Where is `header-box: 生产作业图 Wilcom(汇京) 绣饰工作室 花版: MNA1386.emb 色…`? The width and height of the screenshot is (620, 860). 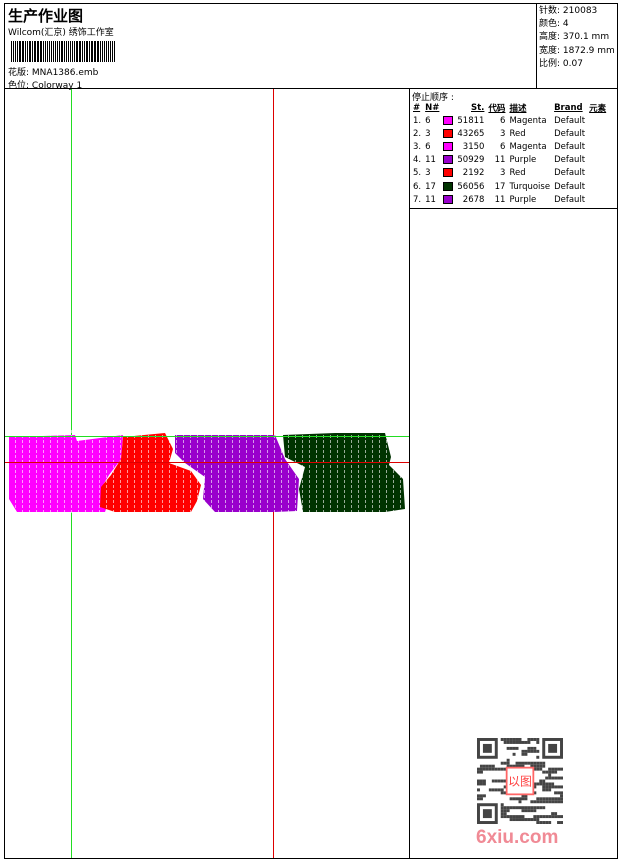 header-box: 生产作业图 Wilcom(汇京) 绣饰工作室 花版: MNA1386.emb 色… is located at coordinates (311, 47).